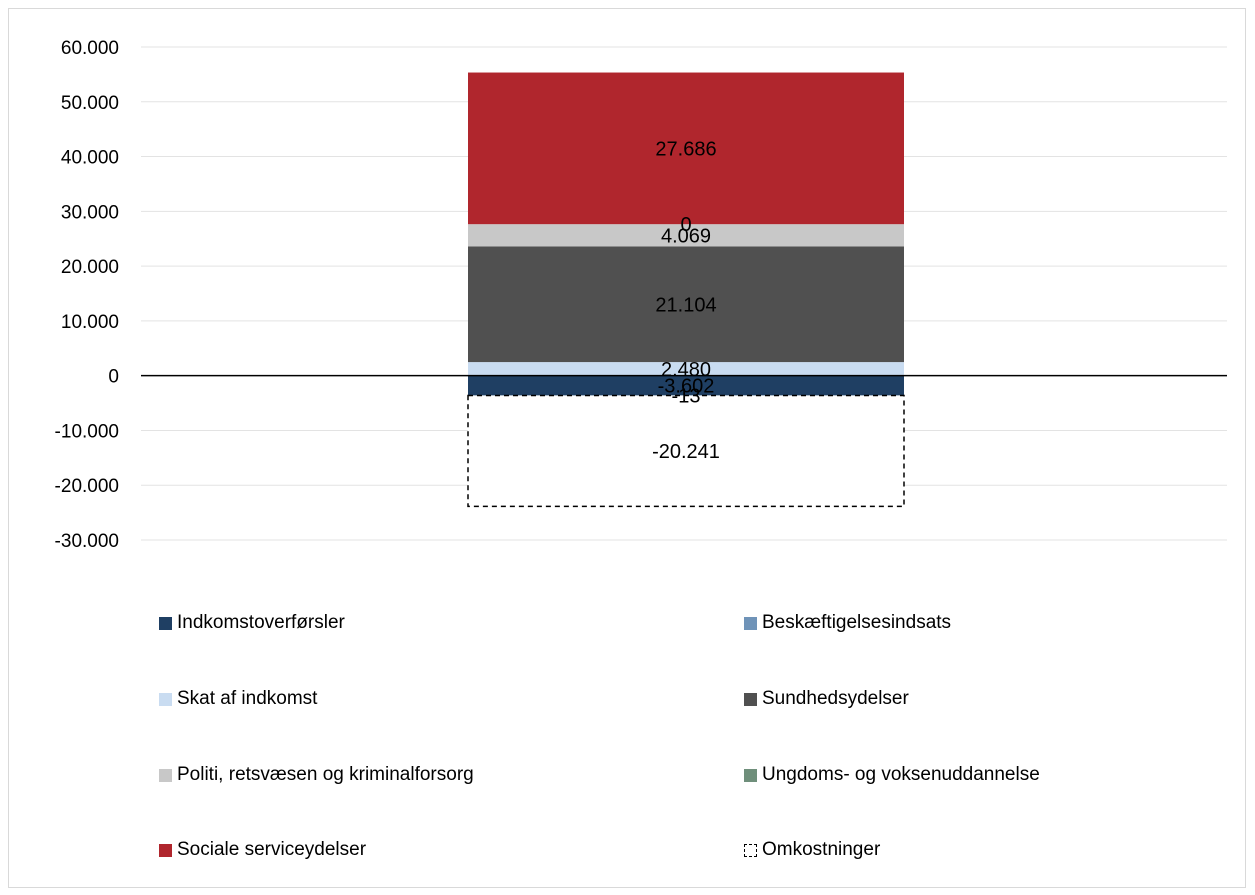 The image size is (1255, 895). I want to click on y-tick-label: 60.000, so click(90, 48).